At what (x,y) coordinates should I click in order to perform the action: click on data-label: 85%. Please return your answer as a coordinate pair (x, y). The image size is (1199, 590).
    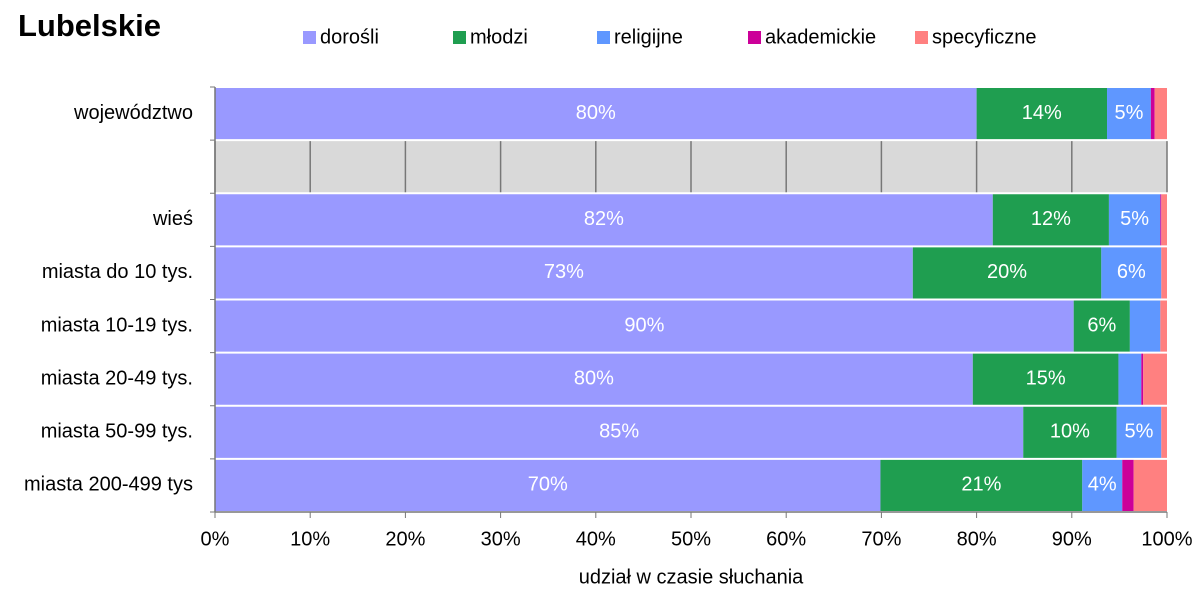
    Looking at the image, I should click on (619, 432).